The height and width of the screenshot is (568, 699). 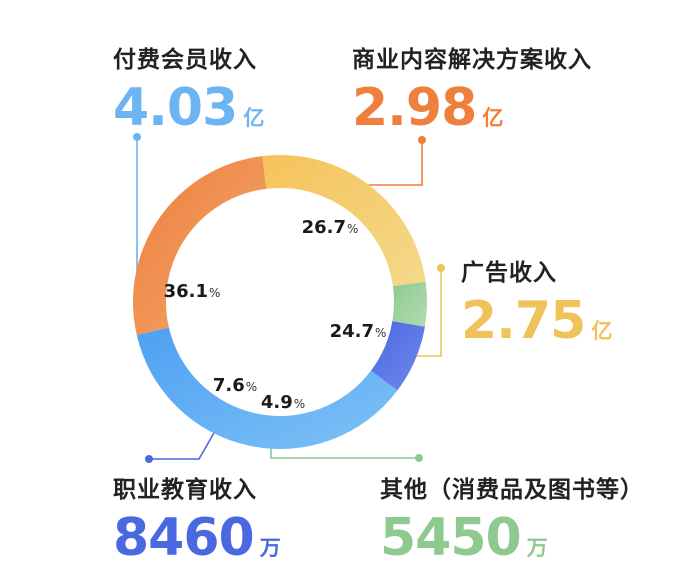 What do you see at coordinates (512, 490) in the screenshot?
I see `label-other: 其他（消费品及图书等）` at bounding box center [512, 490].